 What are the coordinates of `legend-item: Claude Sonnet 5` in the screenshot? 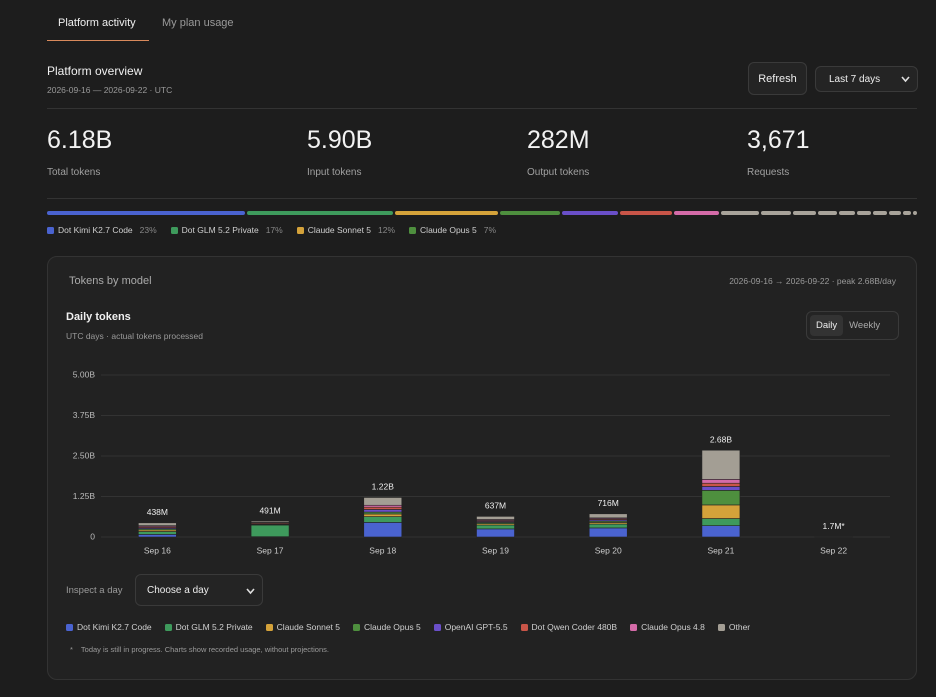 It's located at (302, 627).